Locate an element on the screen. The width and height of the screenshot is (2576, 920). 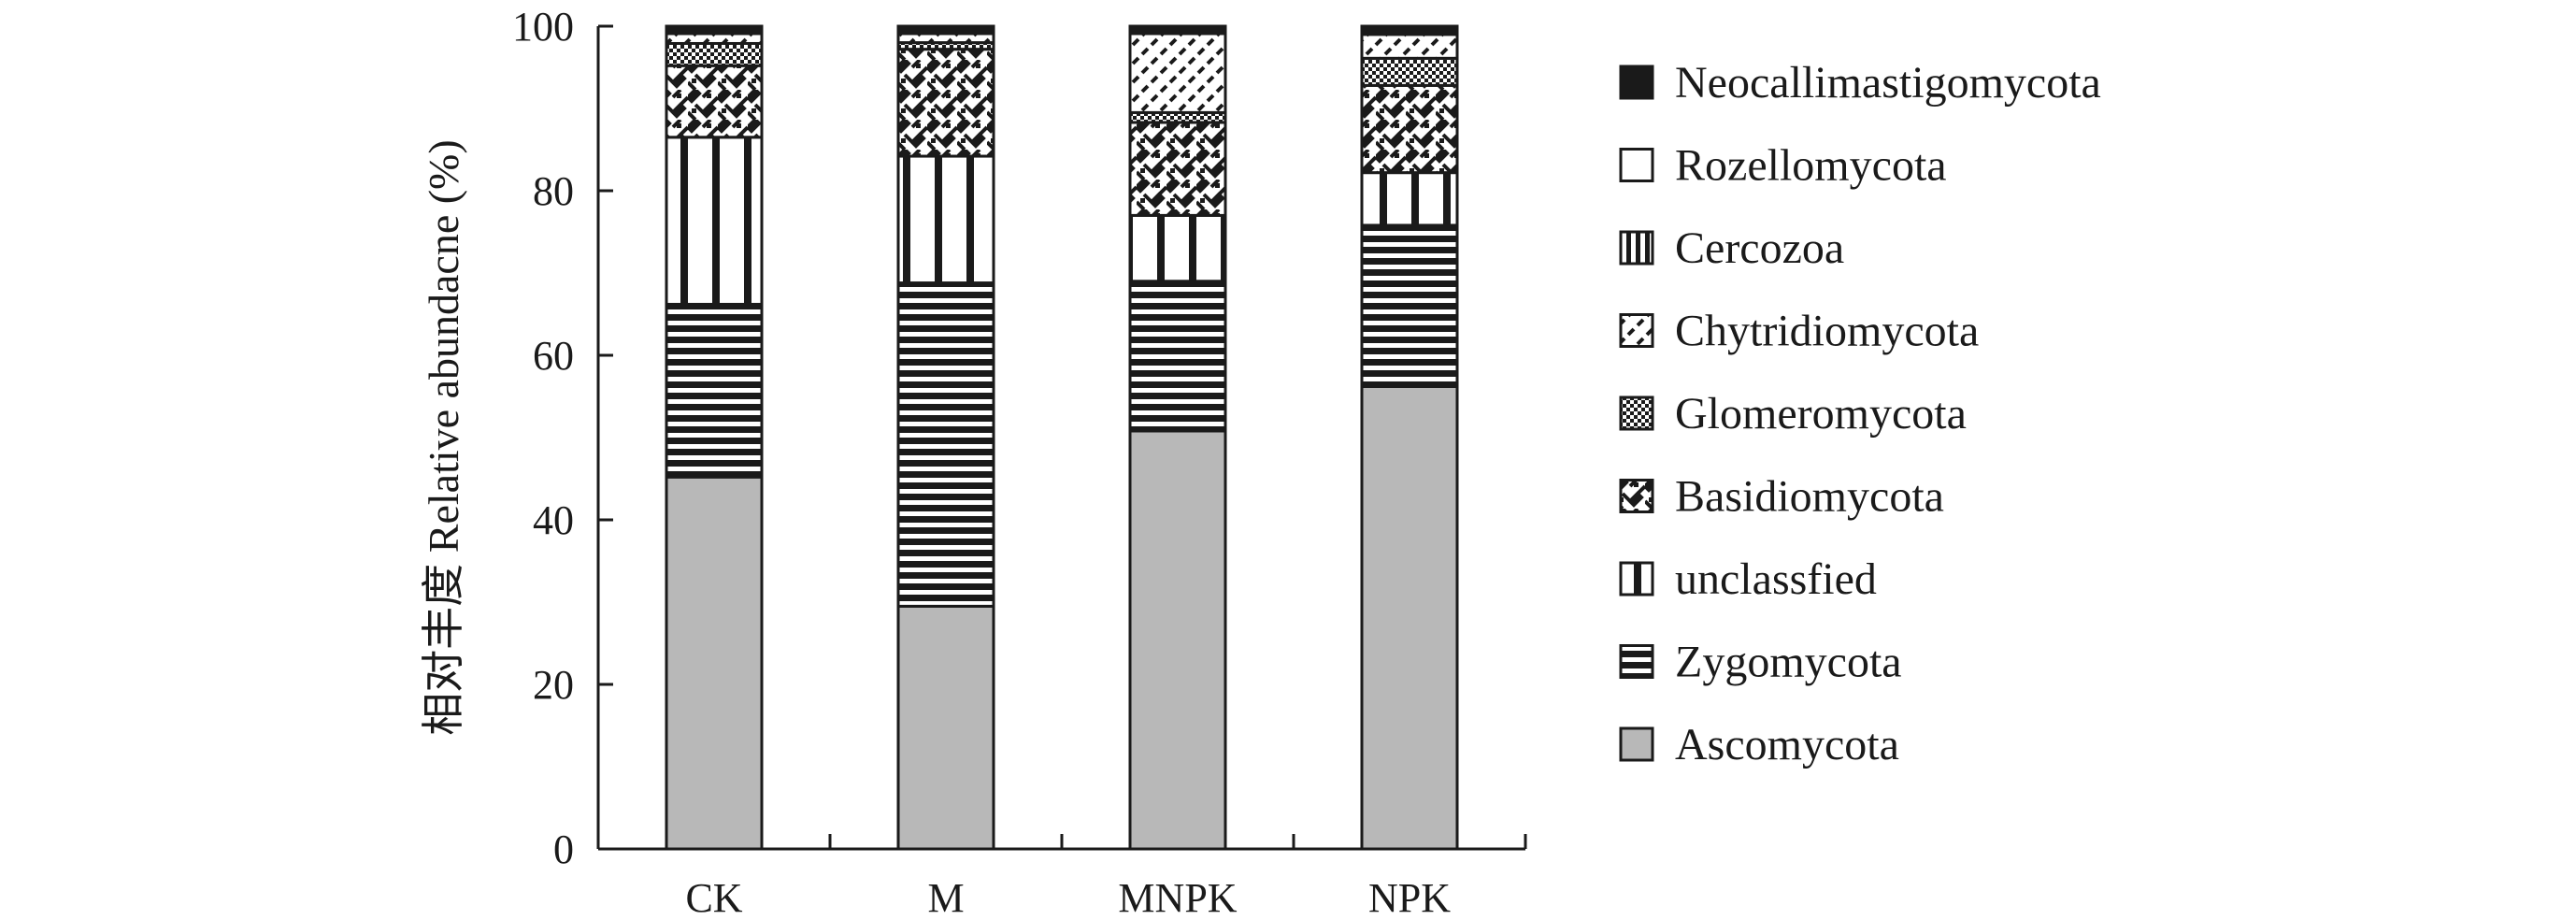
bar-mnpk-ascomycota is located at coordinates (1177, 640).